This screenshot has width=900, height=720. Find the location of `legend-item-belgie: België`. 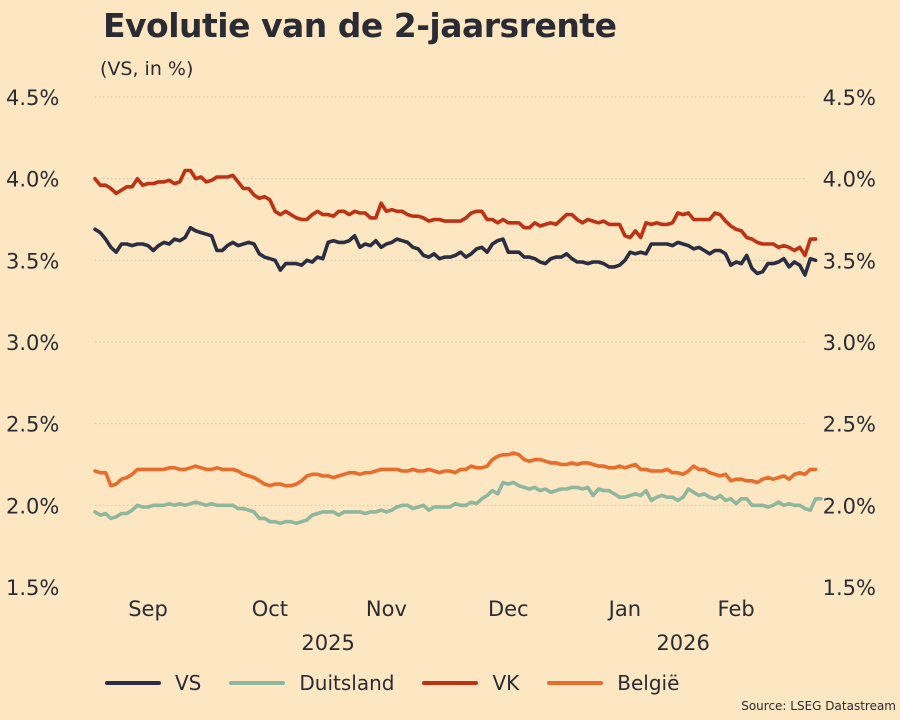

legend-item-belgie: België is located at coordinates (613, 683).